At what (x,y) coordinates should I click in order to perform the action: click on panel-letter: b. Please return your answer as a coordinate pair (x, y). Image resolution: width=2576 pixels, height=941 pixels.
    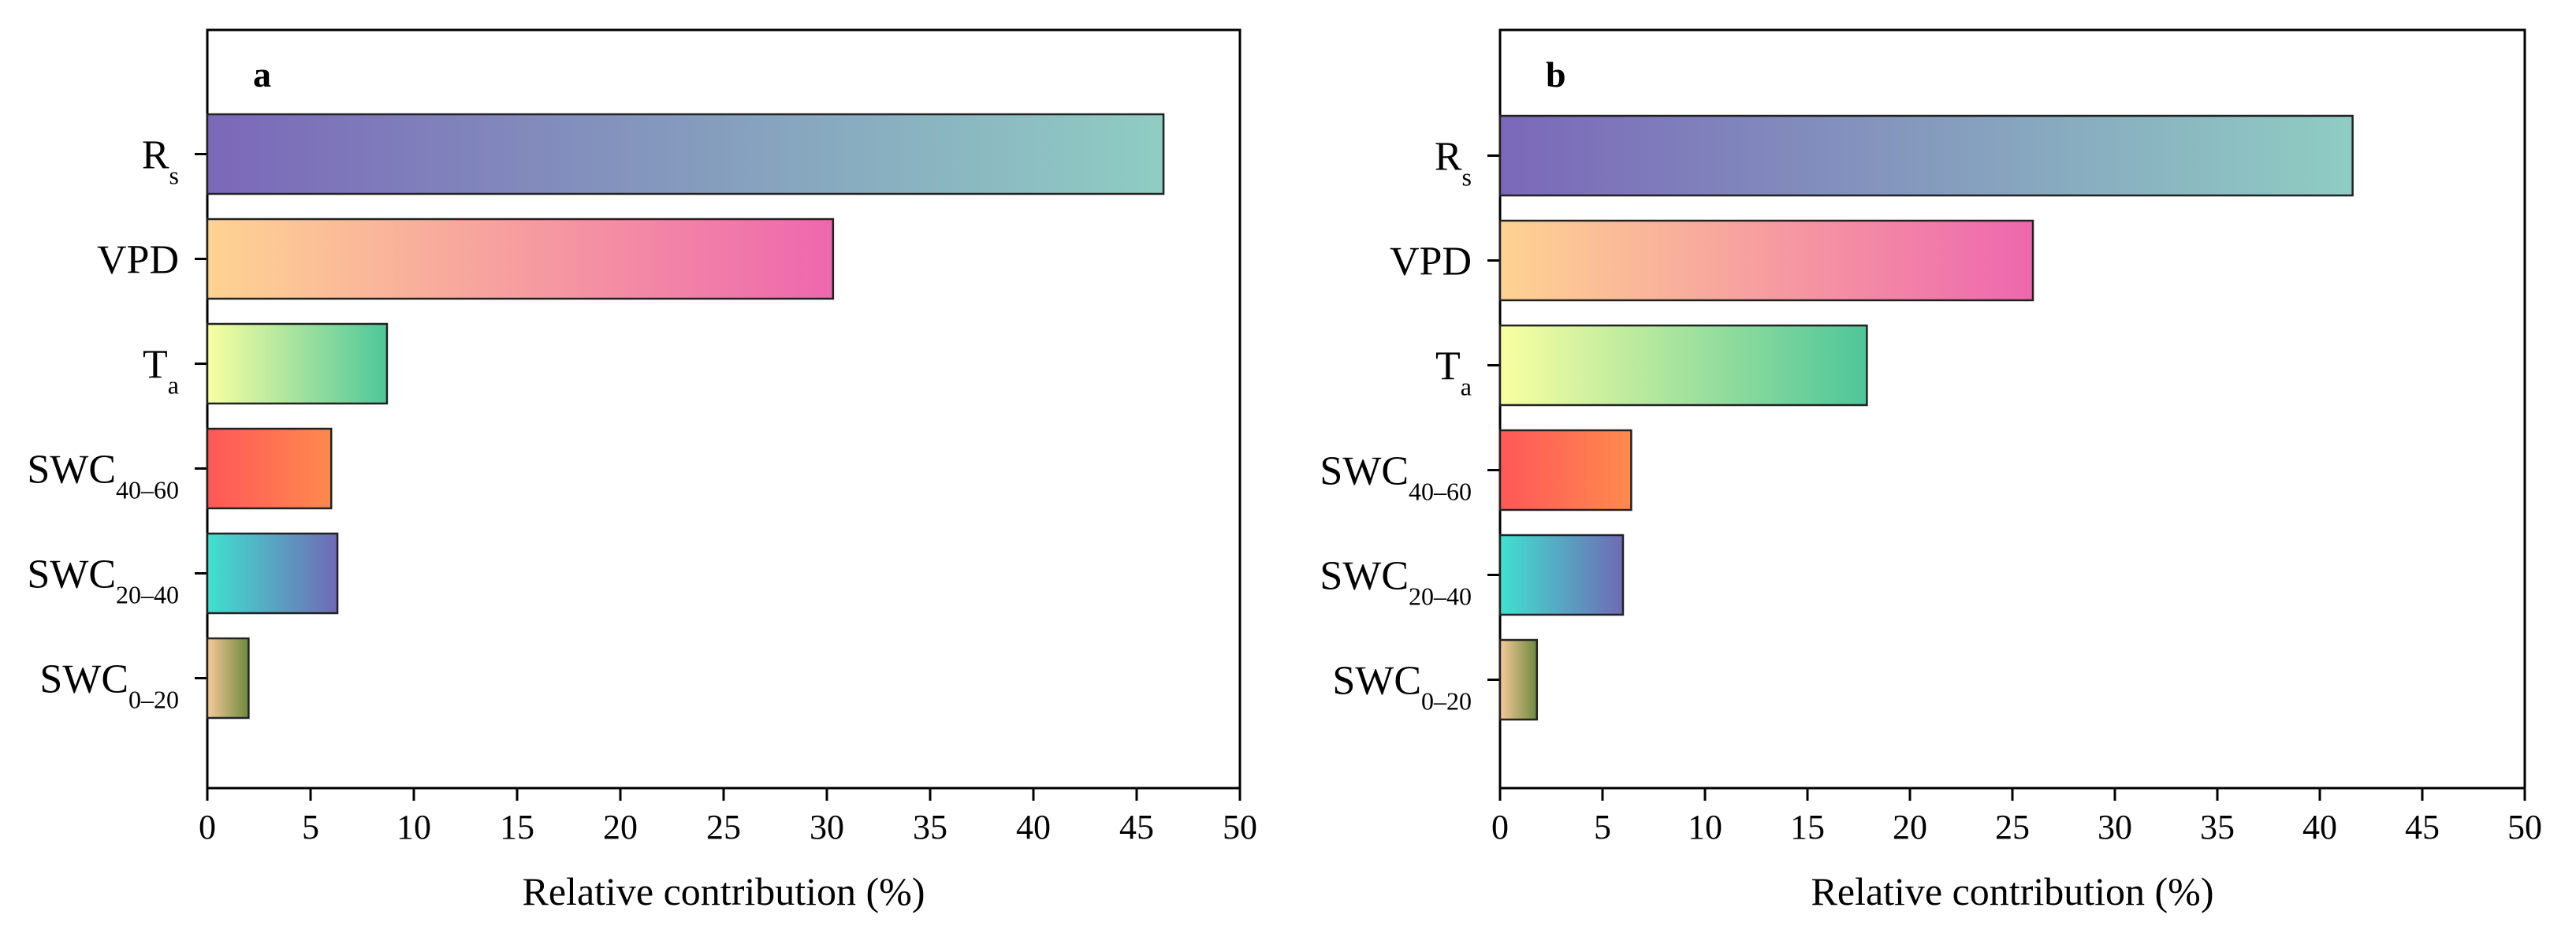
    Looking at the image, I should click on (1556, 74).